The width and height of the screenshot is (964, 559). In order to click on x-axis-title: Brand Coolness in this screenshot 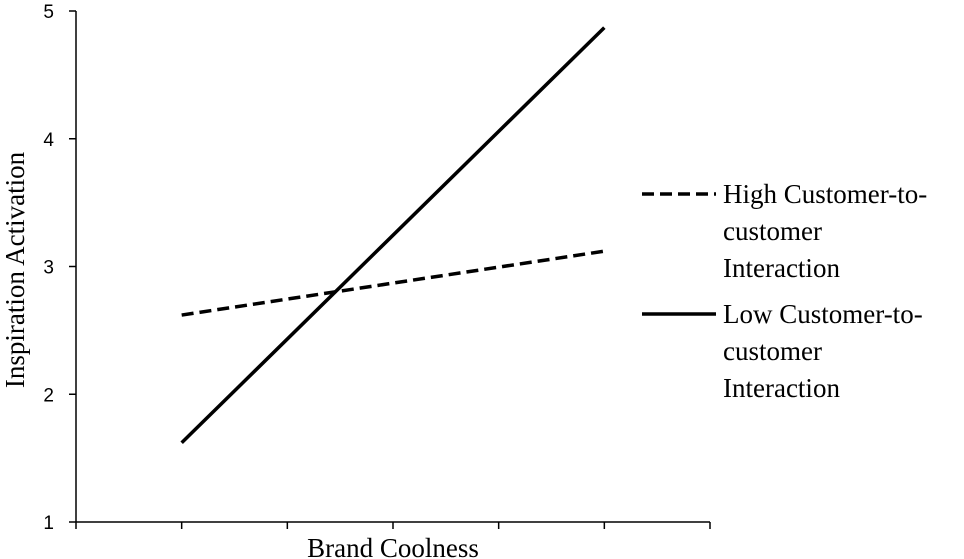, I will do `click(393, 546)`.